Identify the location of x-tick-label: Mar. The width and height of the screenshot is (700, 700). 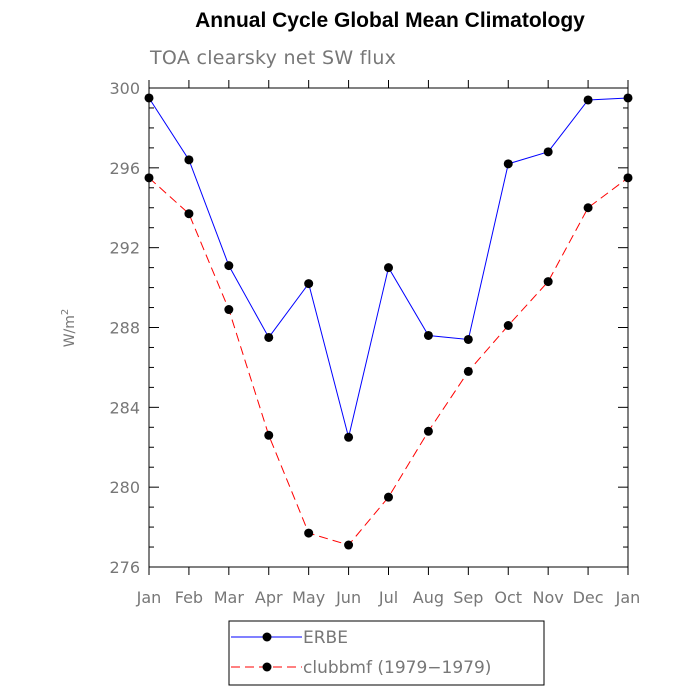
(229, 597).